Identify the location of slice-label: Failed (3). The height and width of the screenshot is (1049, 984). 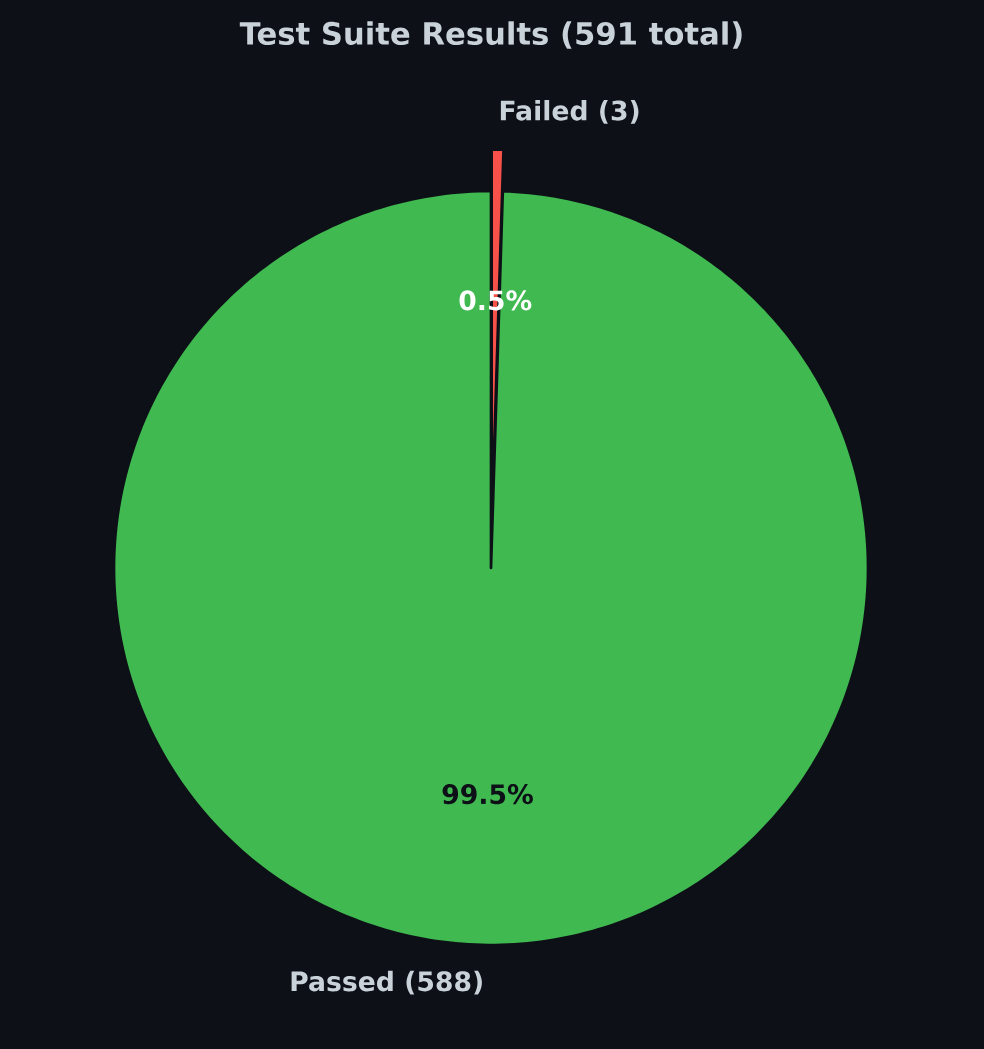
(569, 111).